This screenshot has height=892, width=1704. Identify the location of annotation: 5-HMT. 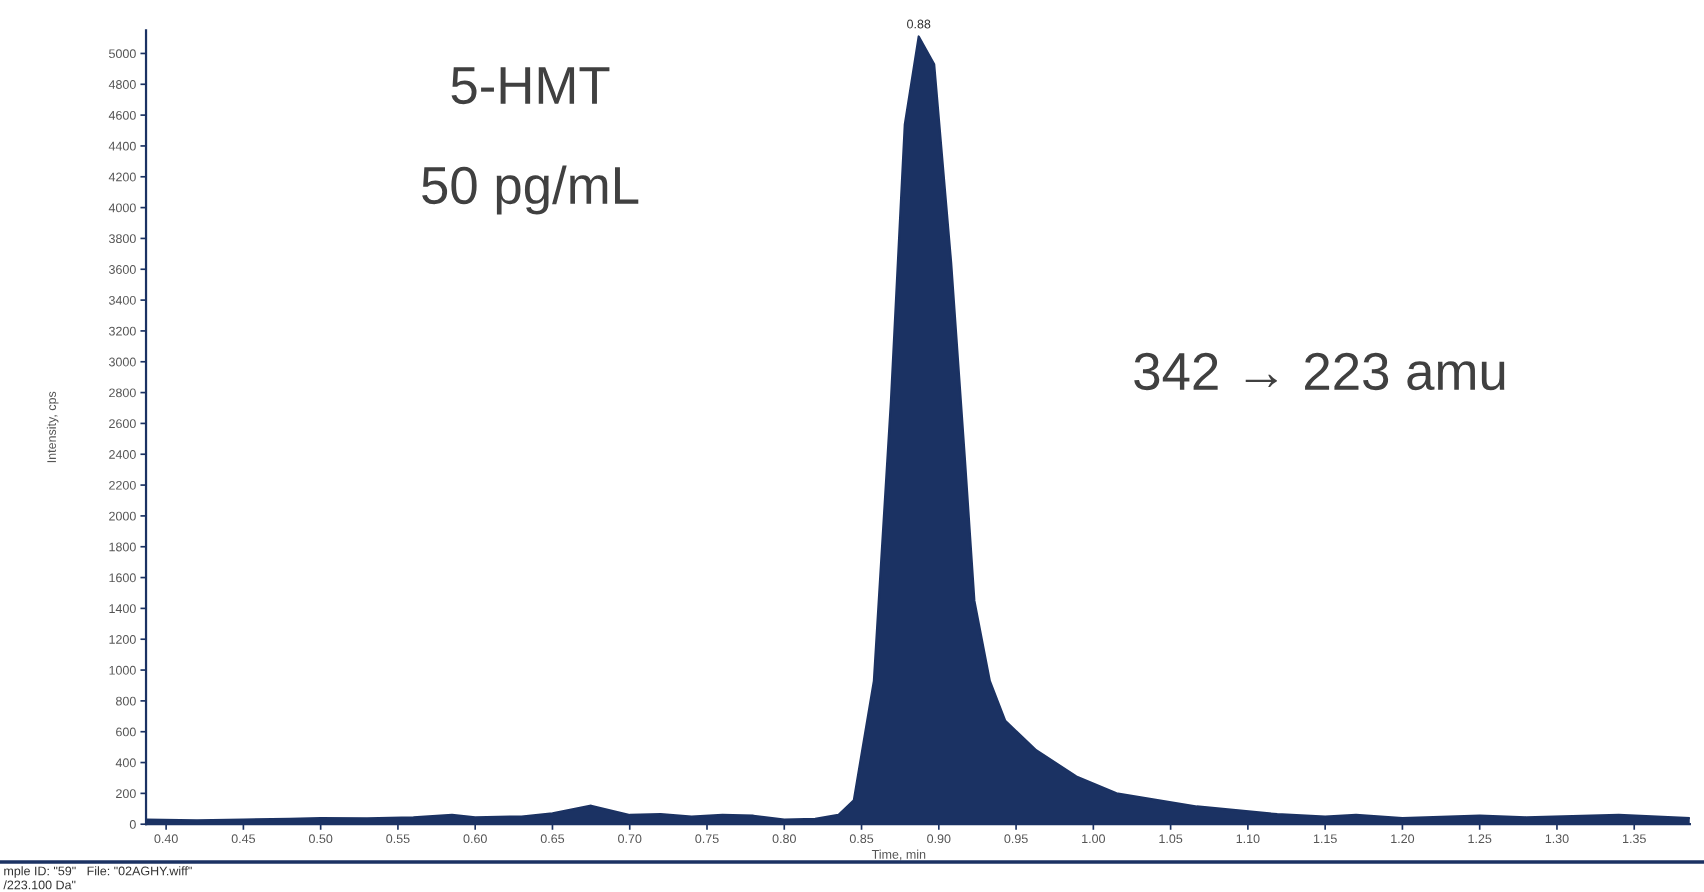
(530, 86).